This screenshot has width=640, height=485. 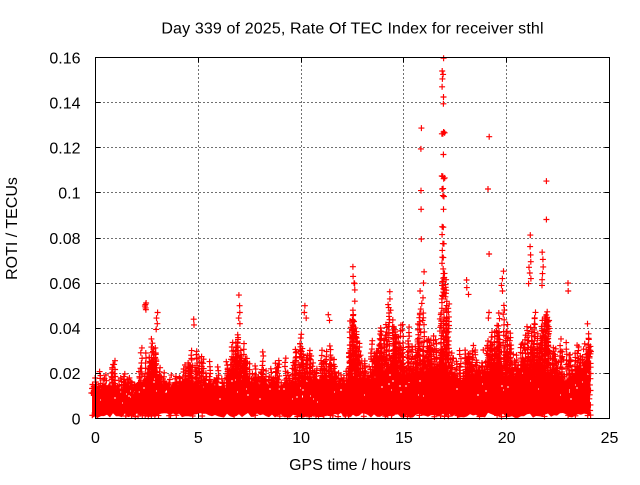 What do you see at coordinates (64, 284) in the screenshot?
I see `svg-text: 0.06` at bounding box center [64, 284].